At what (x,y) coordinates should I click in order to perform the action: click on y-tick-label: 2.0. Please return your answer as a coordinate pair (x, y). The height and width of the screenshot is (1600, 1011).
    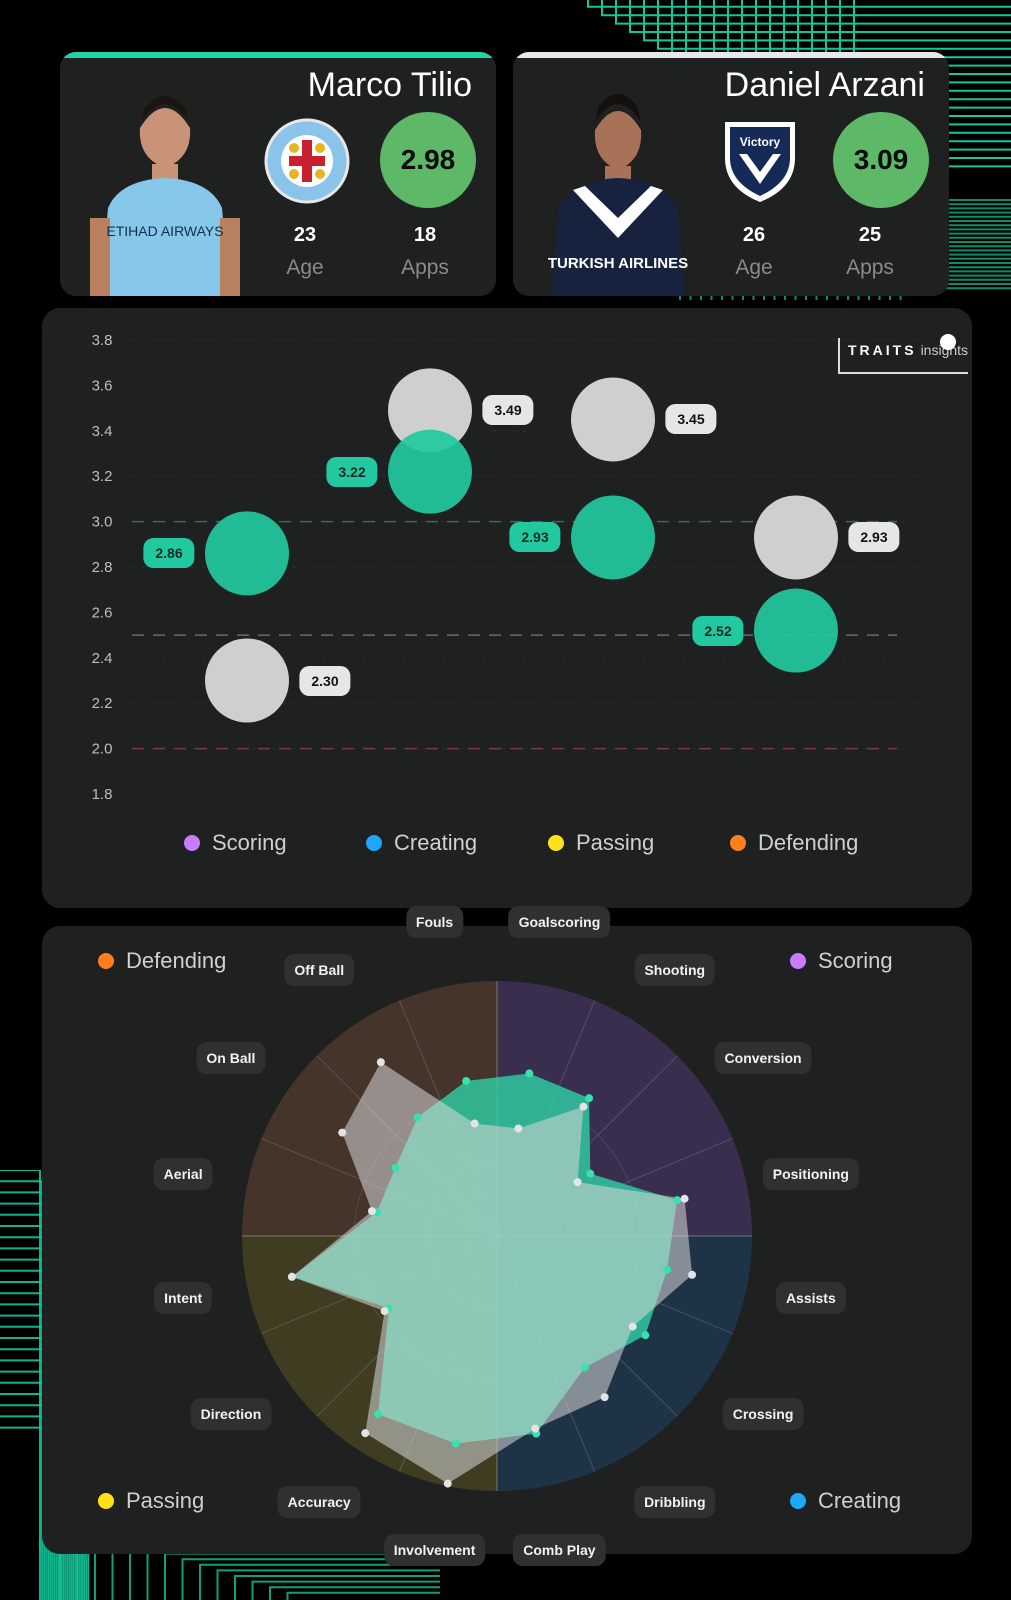
    Looking at the image, I should click on (102, 749).